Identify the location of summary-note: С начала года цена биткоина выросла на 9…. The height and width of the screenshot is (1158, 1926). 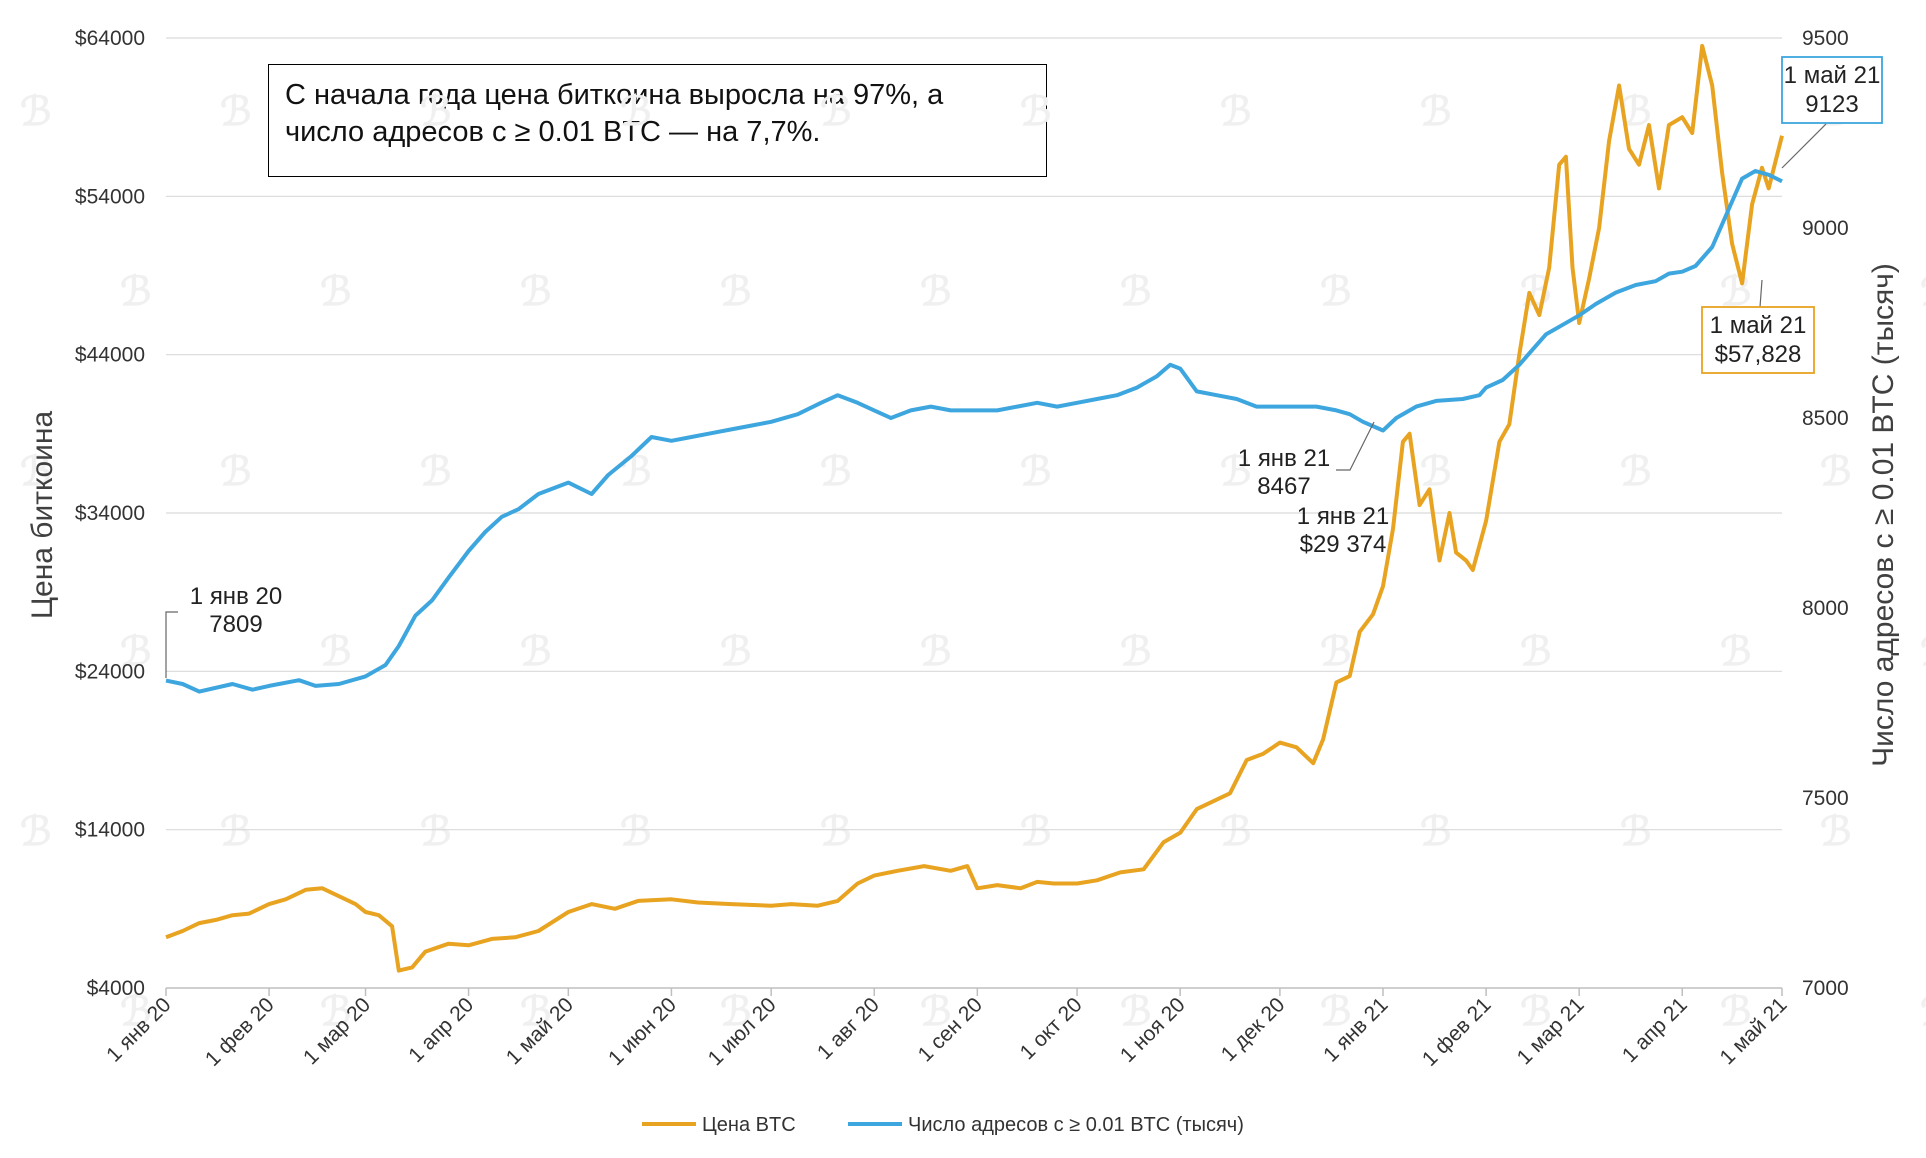
(657, 120).